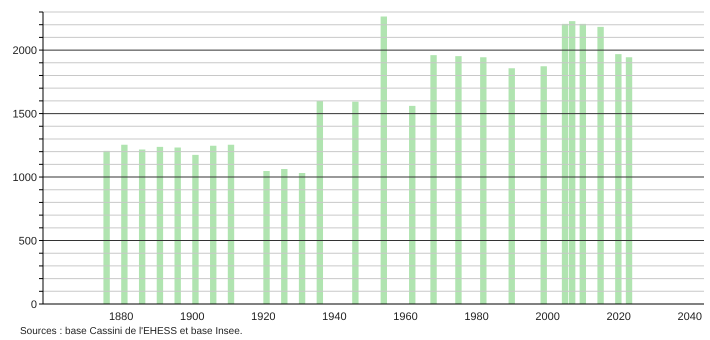 This screenshot has height=340, width=710. What do you see at coordinates (24, 114) in the screenshot?
I see `y-tick-label: 1500` at bounding box center [24, 114].